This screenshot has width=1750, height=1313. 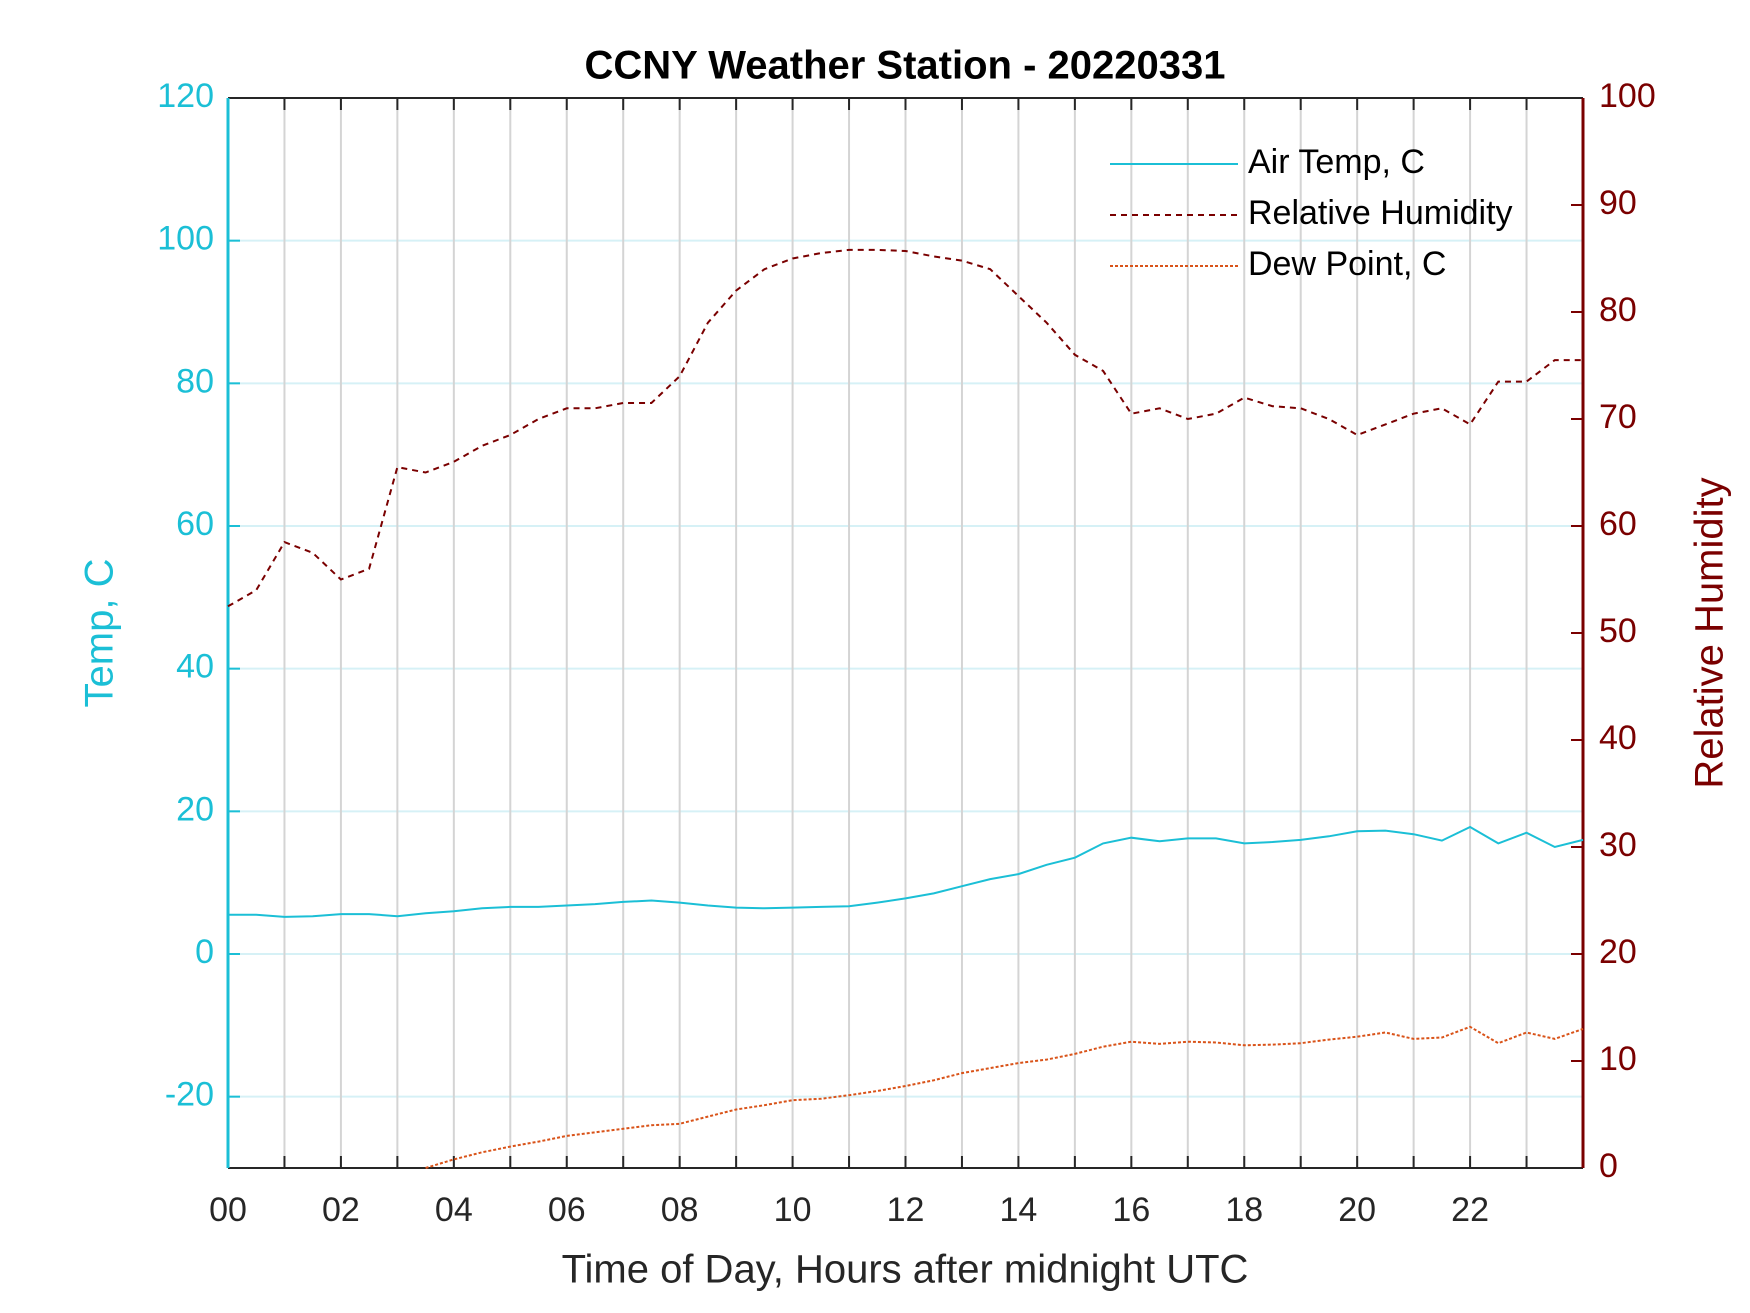 I want to click on x-tick-label: 20, so click(x=1357, y=1210).